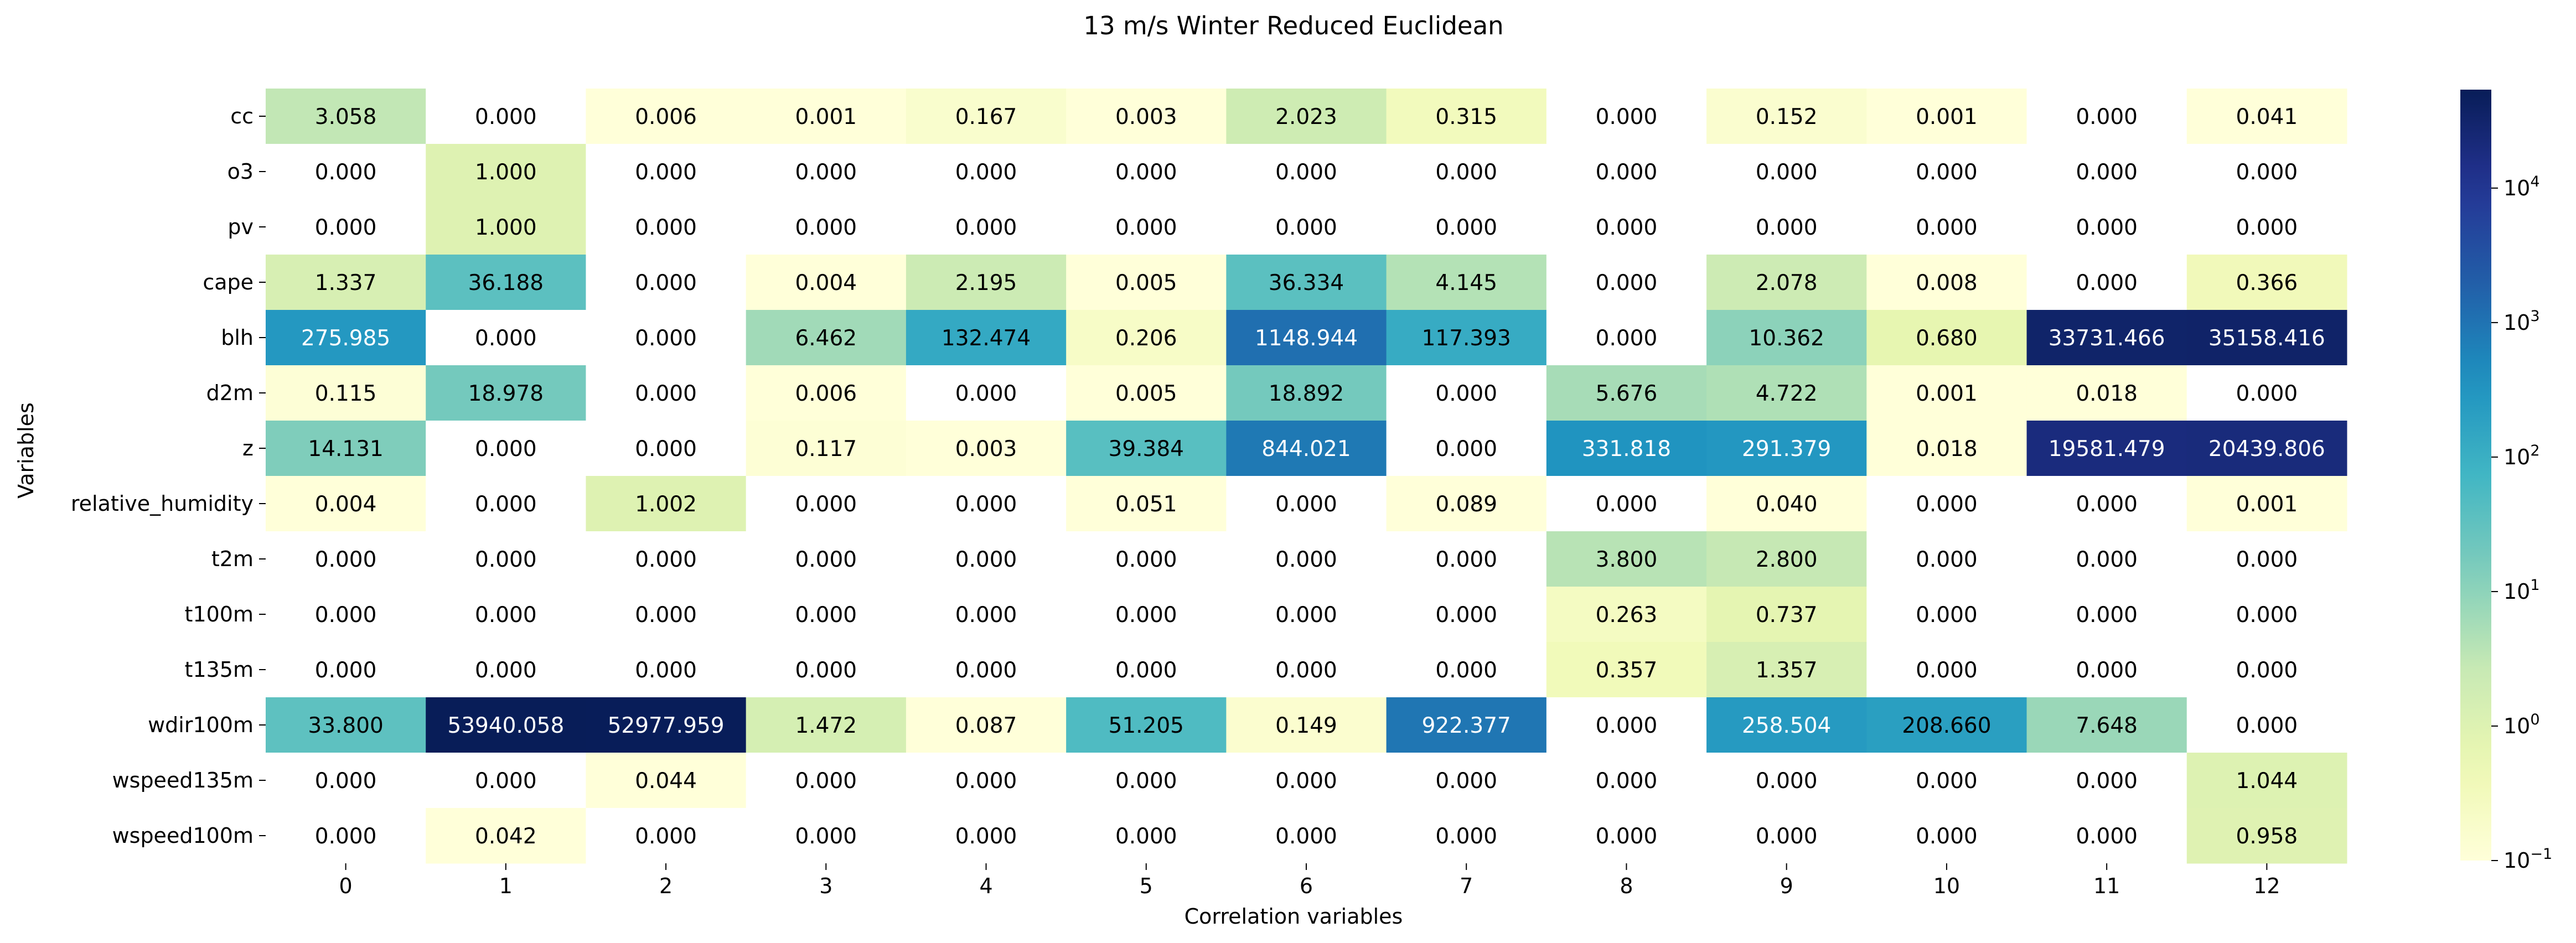 Image resolution: width=2576 pixels, height=943 pixels. Describe the element at coordinates (345, 338) in the screenshot. I see `cell-value-label: 275.985` at that location.